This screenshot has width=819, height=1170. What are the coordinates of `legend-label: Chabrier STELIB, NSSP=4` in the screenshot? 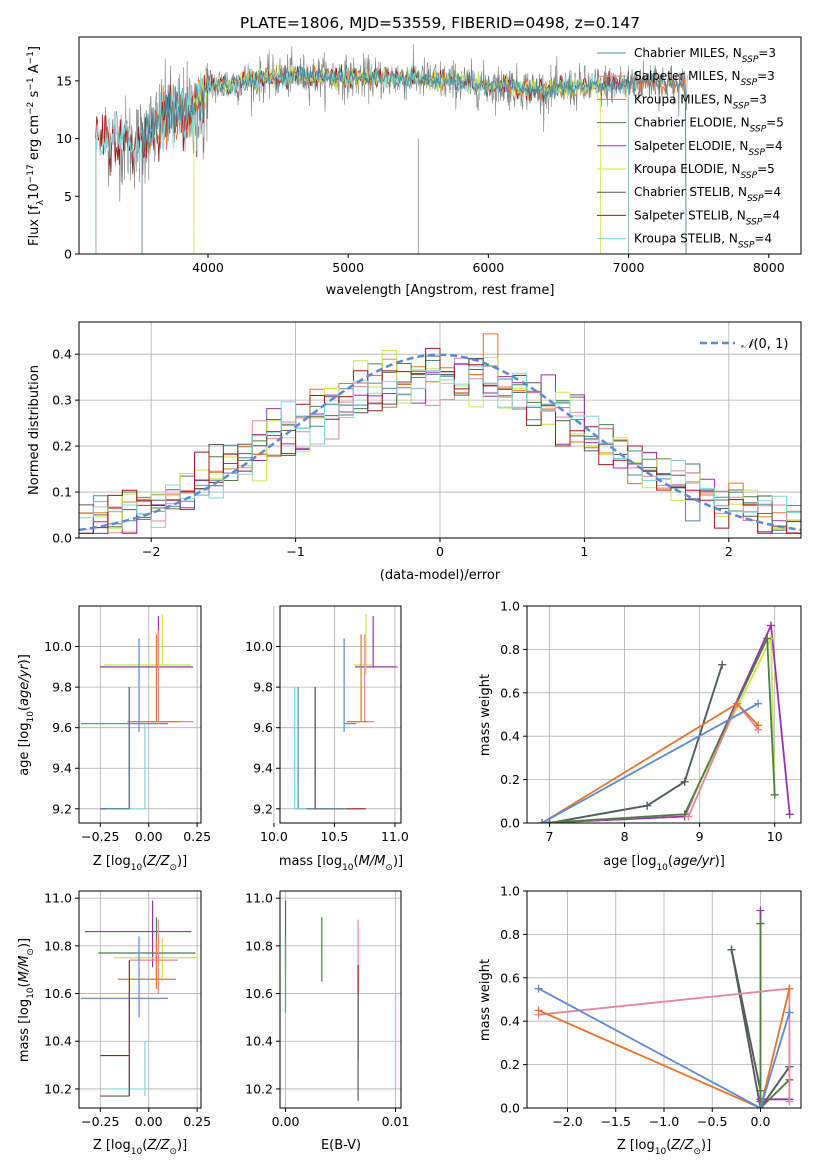 It's located at (707, 194).